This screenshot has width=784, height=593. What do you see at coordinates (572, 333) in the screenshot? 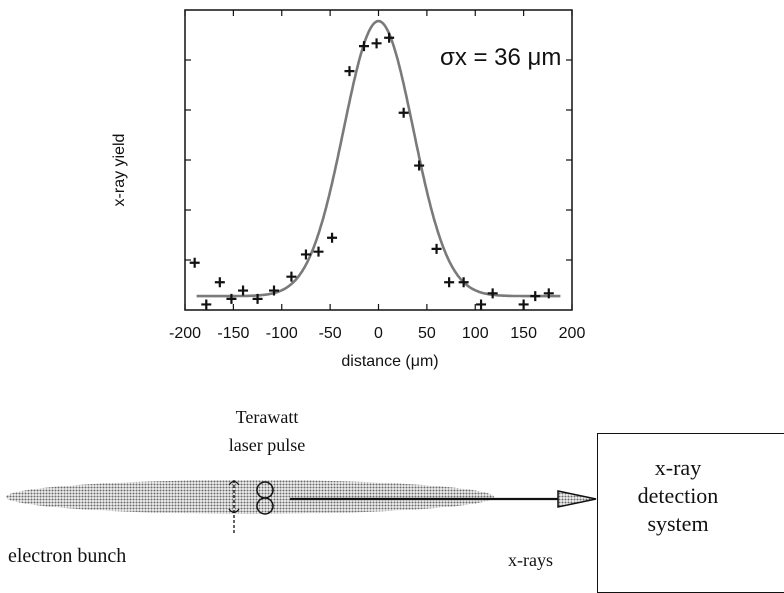
I see `x-tick-label: 200` at bounding box center [572, 333].